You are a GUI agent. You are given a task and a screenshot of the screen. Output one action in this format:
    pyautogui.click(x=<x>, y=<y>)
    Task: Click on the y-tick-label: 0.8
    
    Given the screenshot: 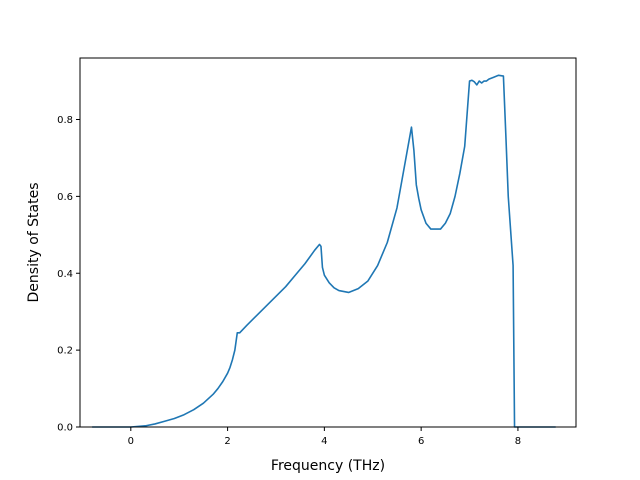 What is the action you would take?
    pyautogui.click(x=65, y=120)
    